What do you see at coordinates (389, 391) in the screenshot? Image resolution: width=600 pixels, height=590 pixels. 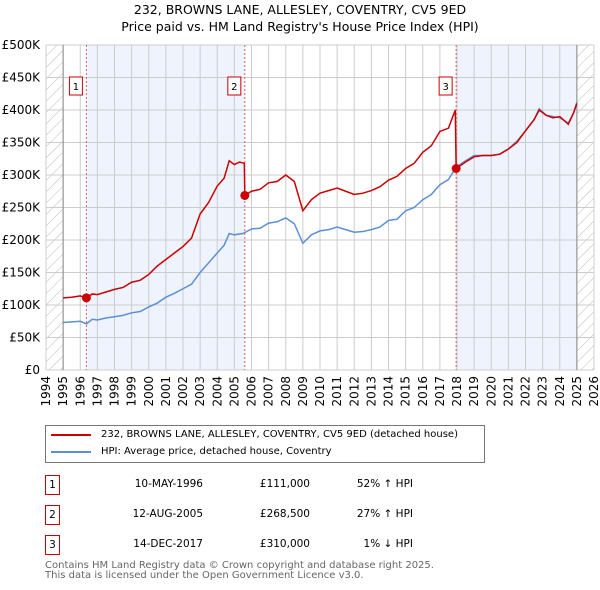 I see `x-tick-label: 2014` at bounding box center [389, 391].